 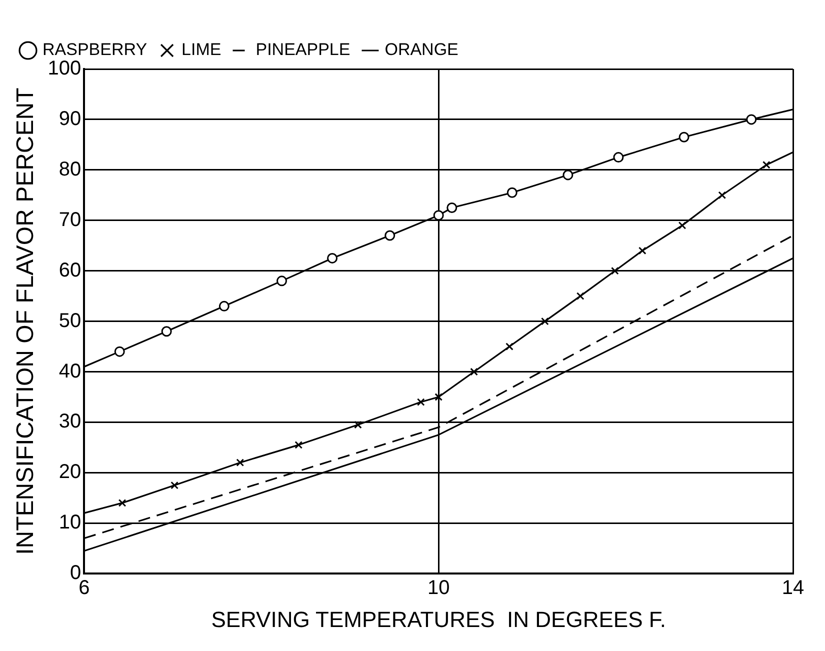 What do you see at coordinates (70, 270) in the screenshot?
I see `y-tick-label: 60` at bounding box center [70, 270].